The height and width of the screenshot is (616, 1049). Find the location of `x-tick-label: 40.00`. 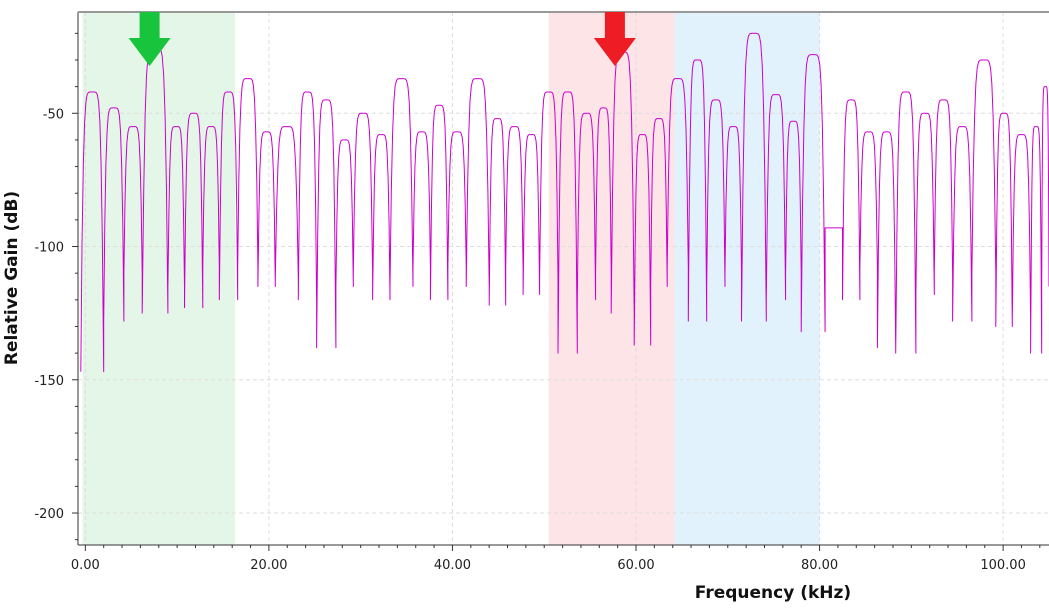

x-tick-label: 40.00 is located at coordinates (452, 565).